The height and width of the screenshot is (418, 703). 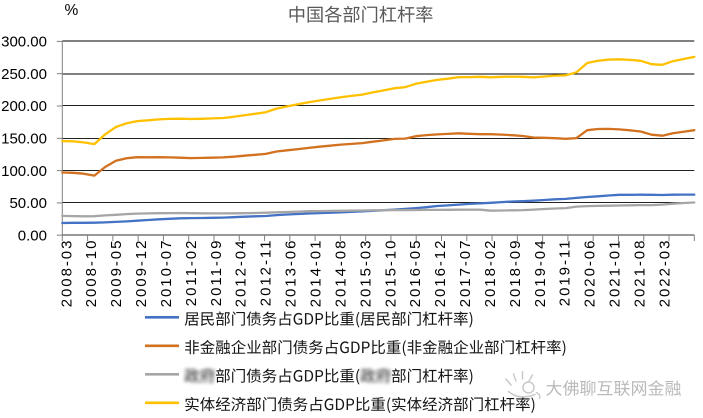 I want to click on svg-text: 2014-08, so click(x=340, y=273).